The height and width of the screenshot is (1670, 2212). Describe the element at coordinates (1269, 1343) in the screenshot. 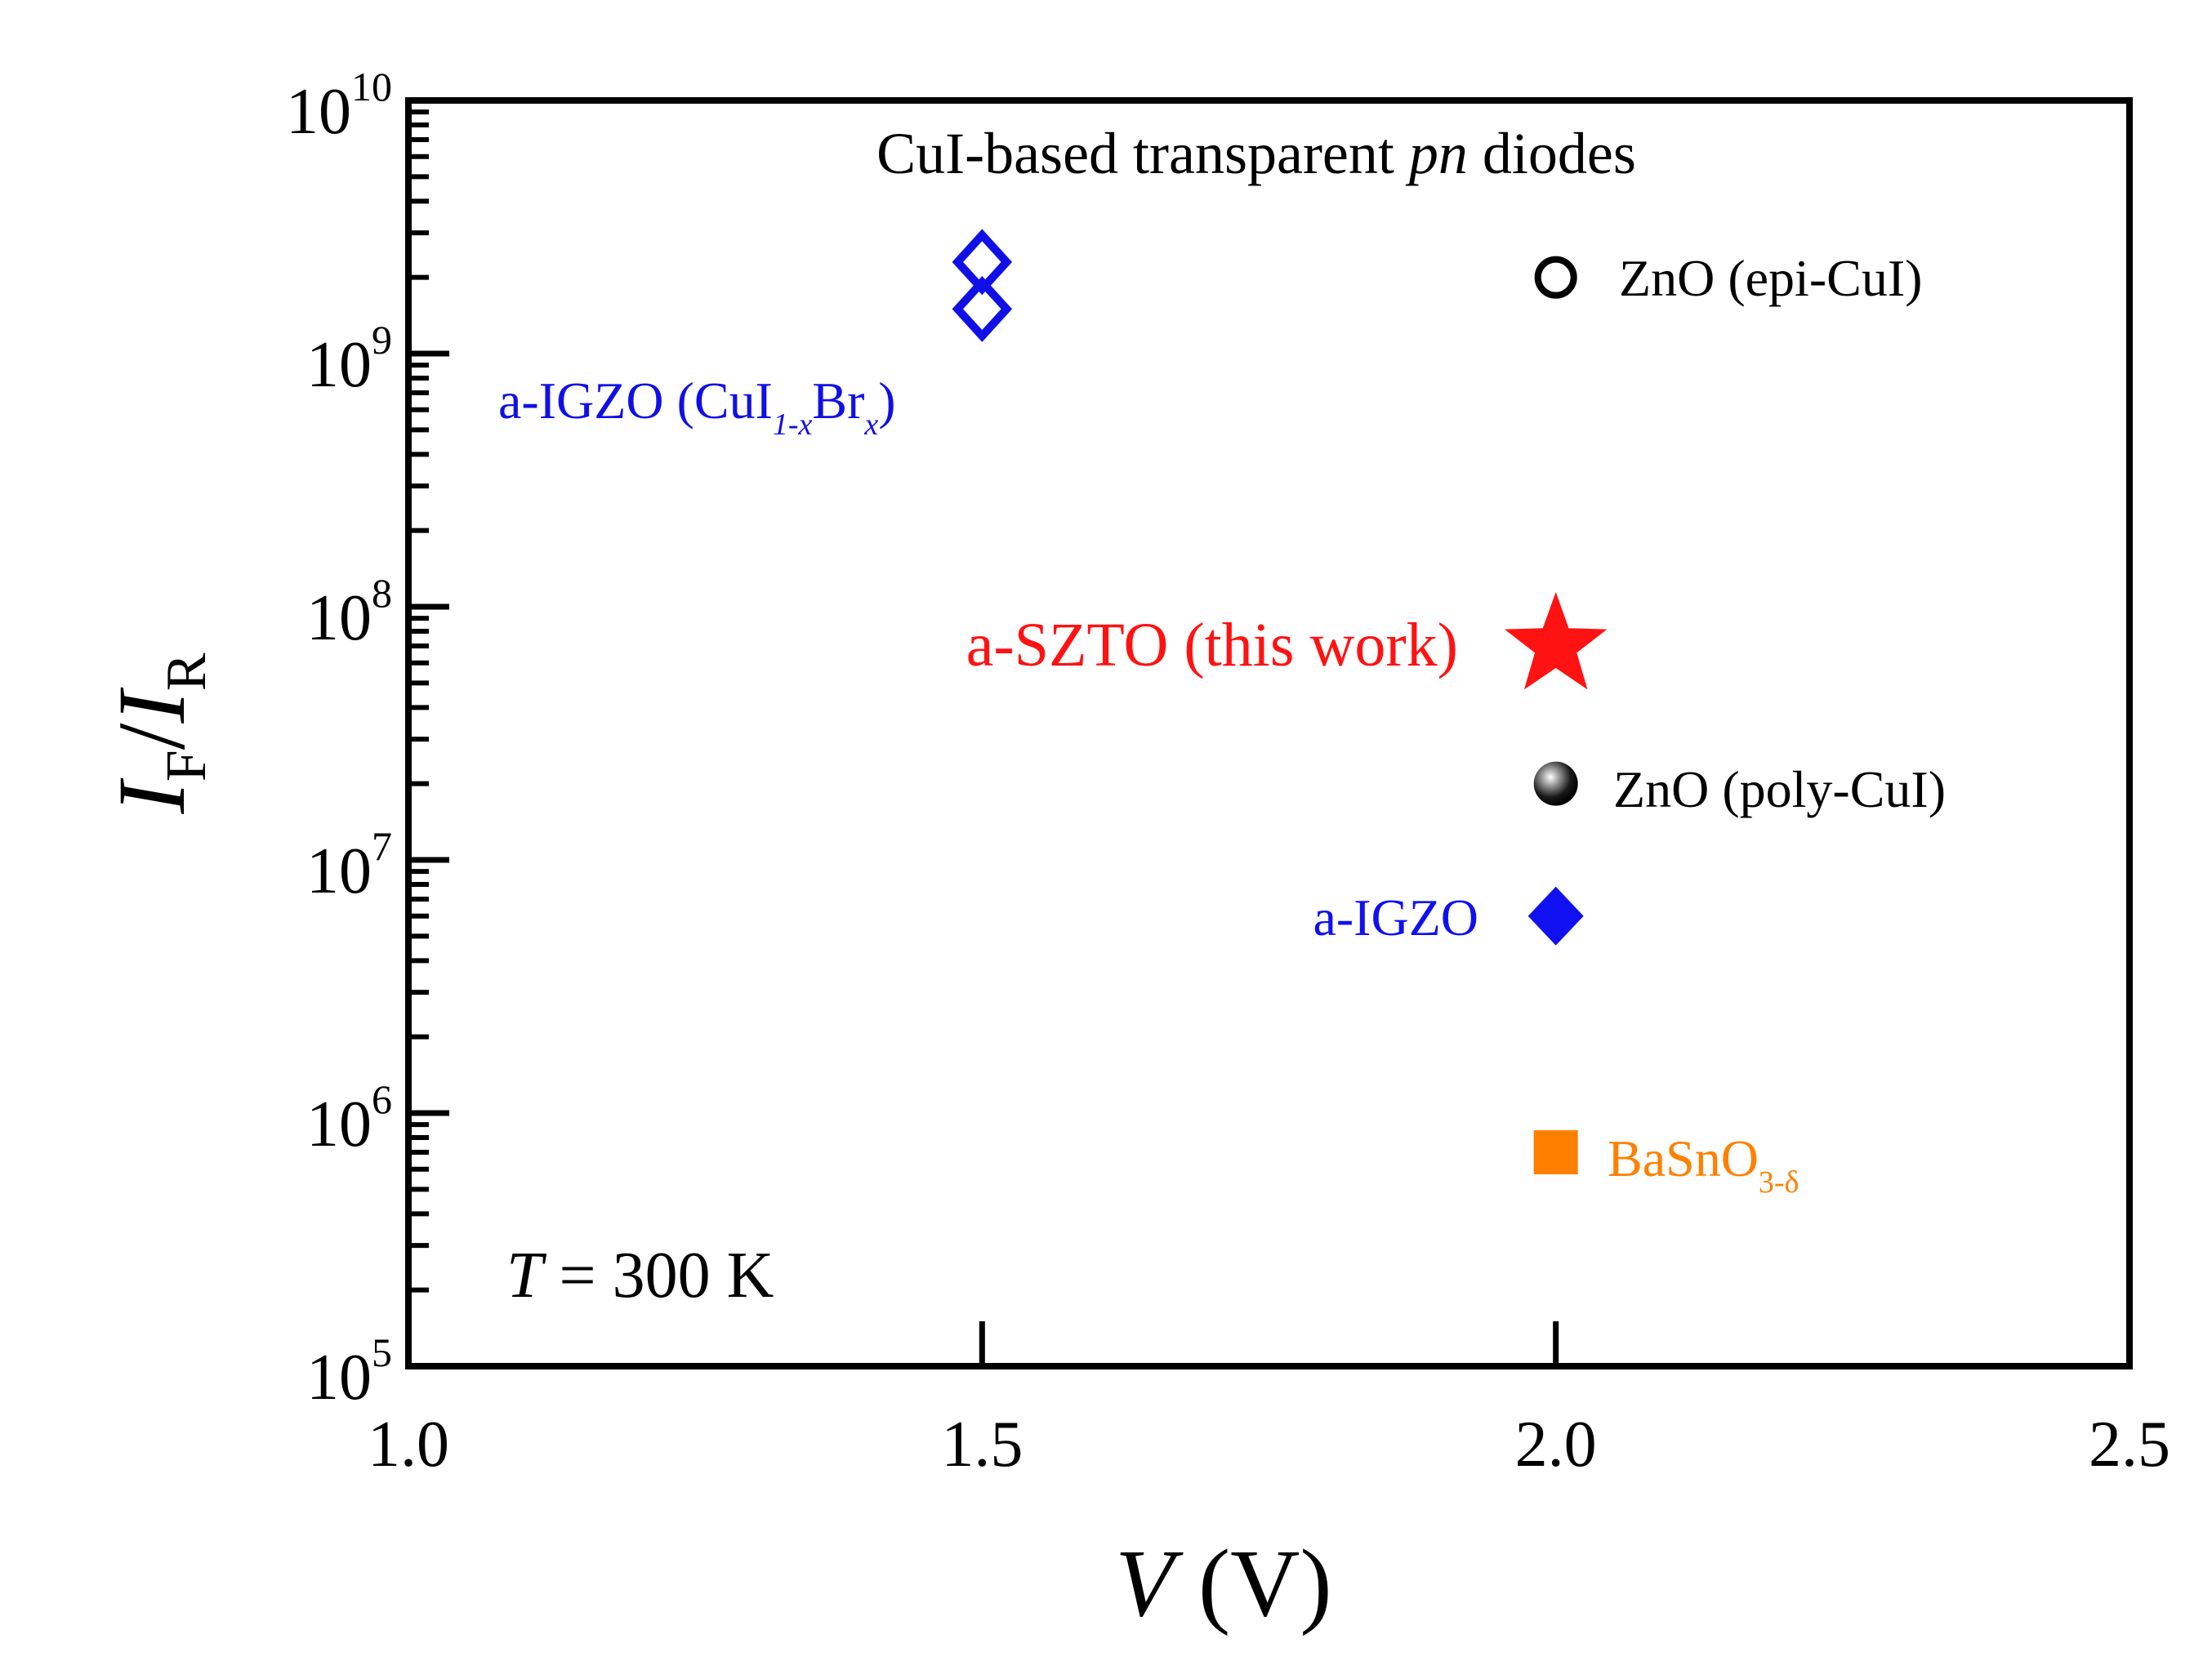

I see `x-axis-ticks` at that location.